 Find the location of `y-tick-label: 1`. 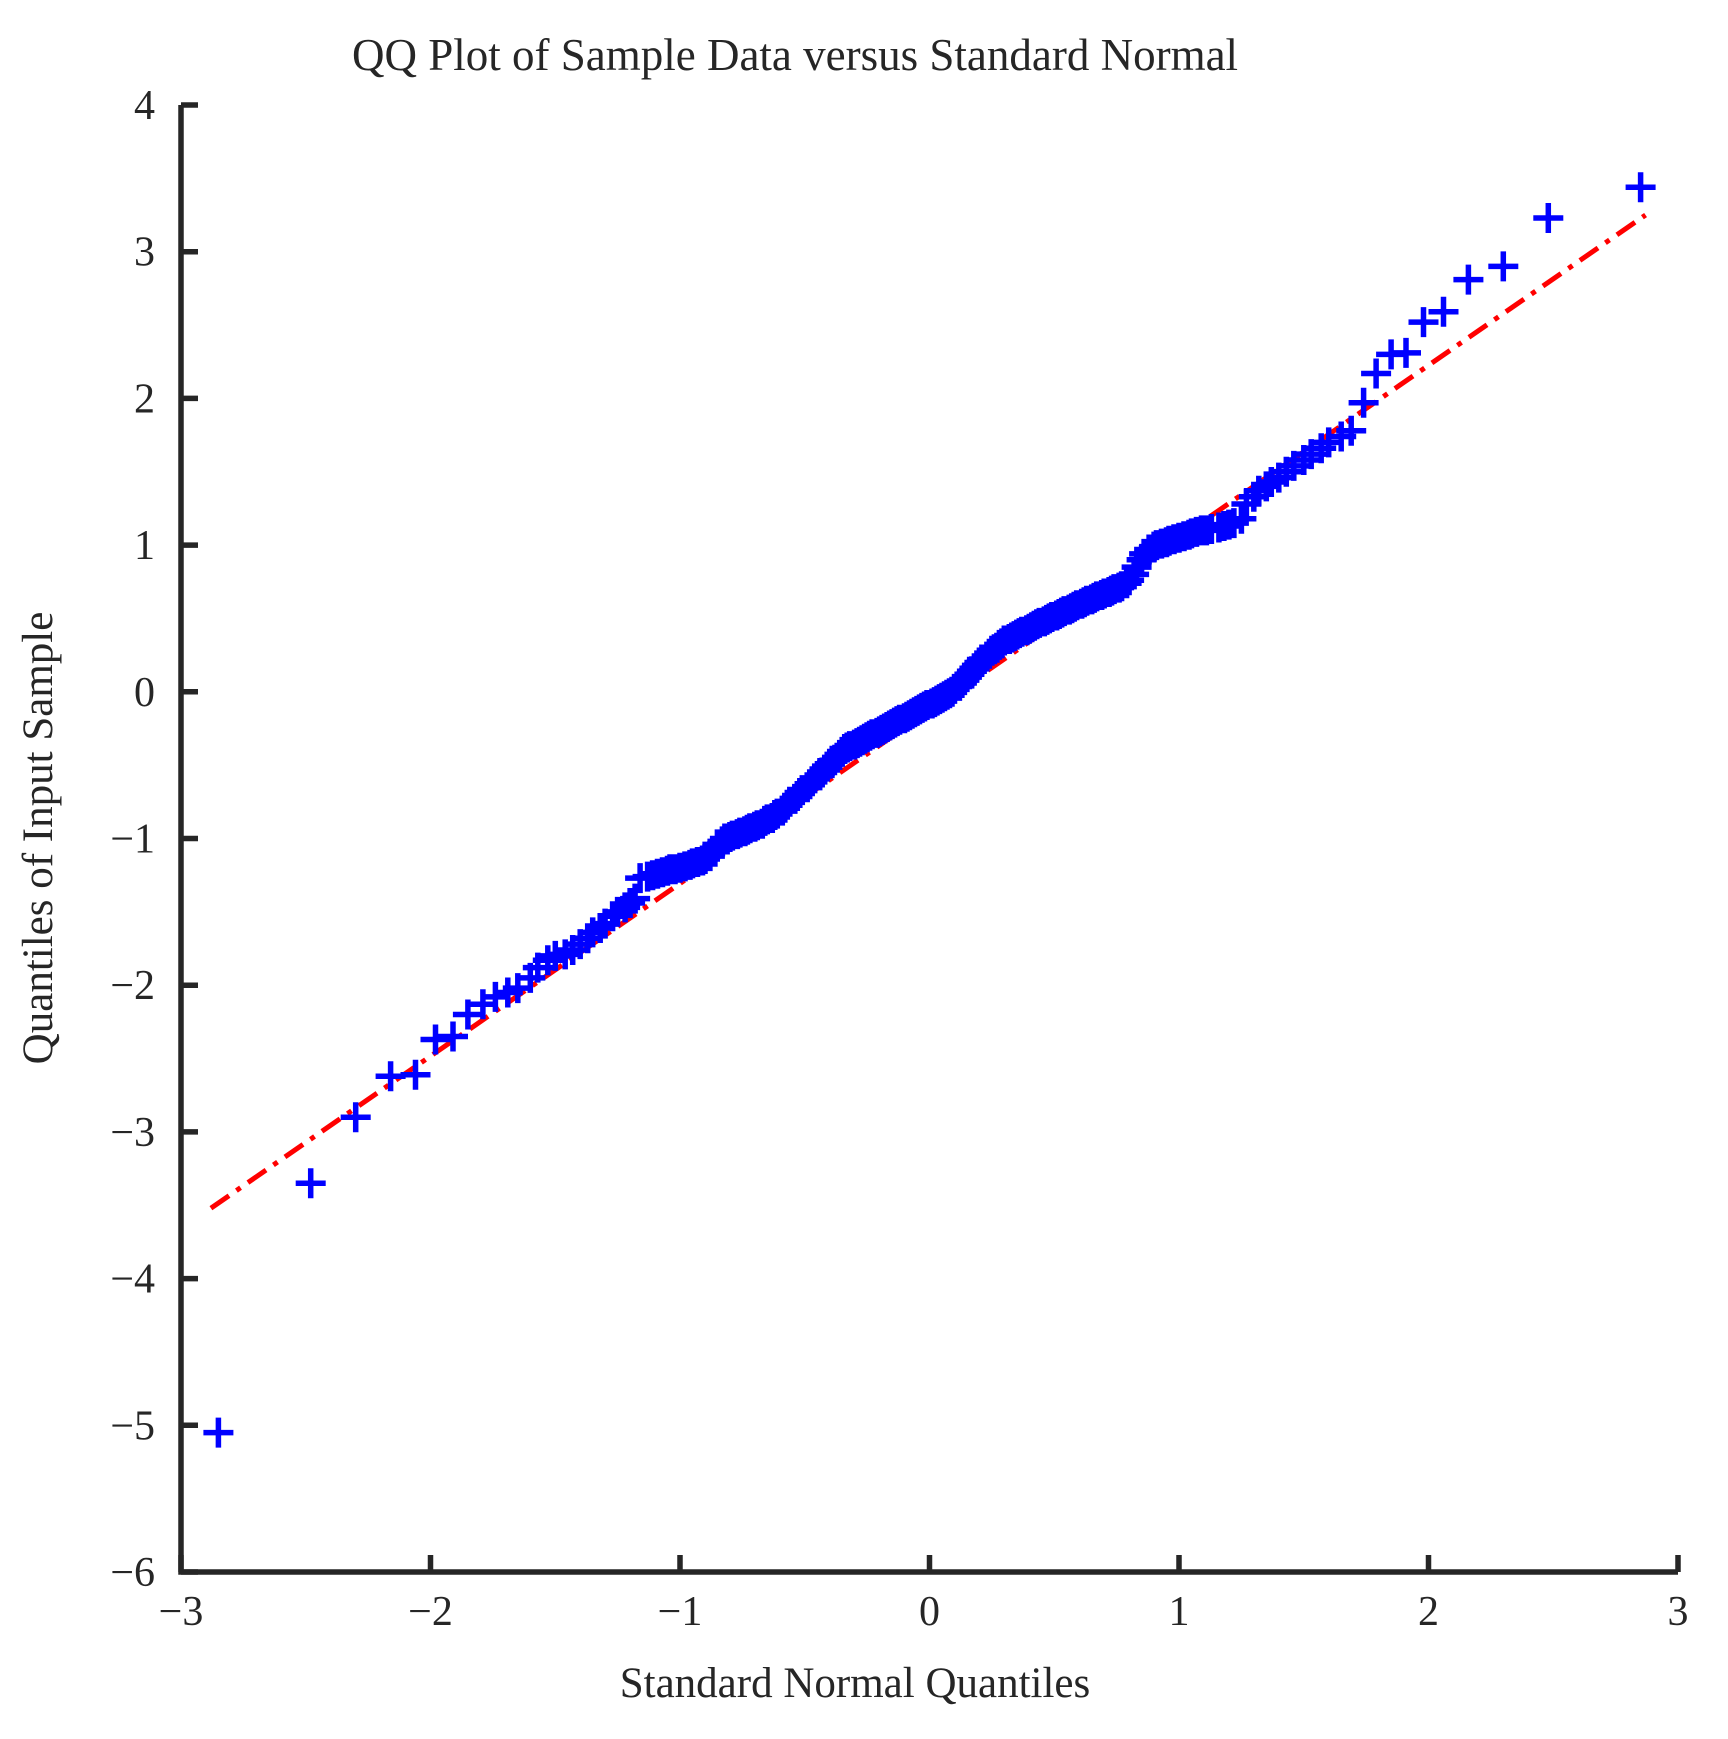

y-tick-label: 1 is located at coordinates (144, 546).